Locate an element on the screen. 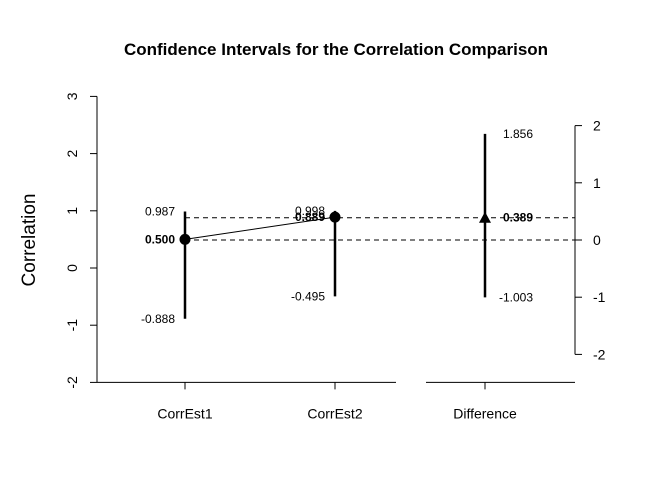 The image size is (672, 480). correst1-upper-label: 0.987 is located at coordinates (160, 212).